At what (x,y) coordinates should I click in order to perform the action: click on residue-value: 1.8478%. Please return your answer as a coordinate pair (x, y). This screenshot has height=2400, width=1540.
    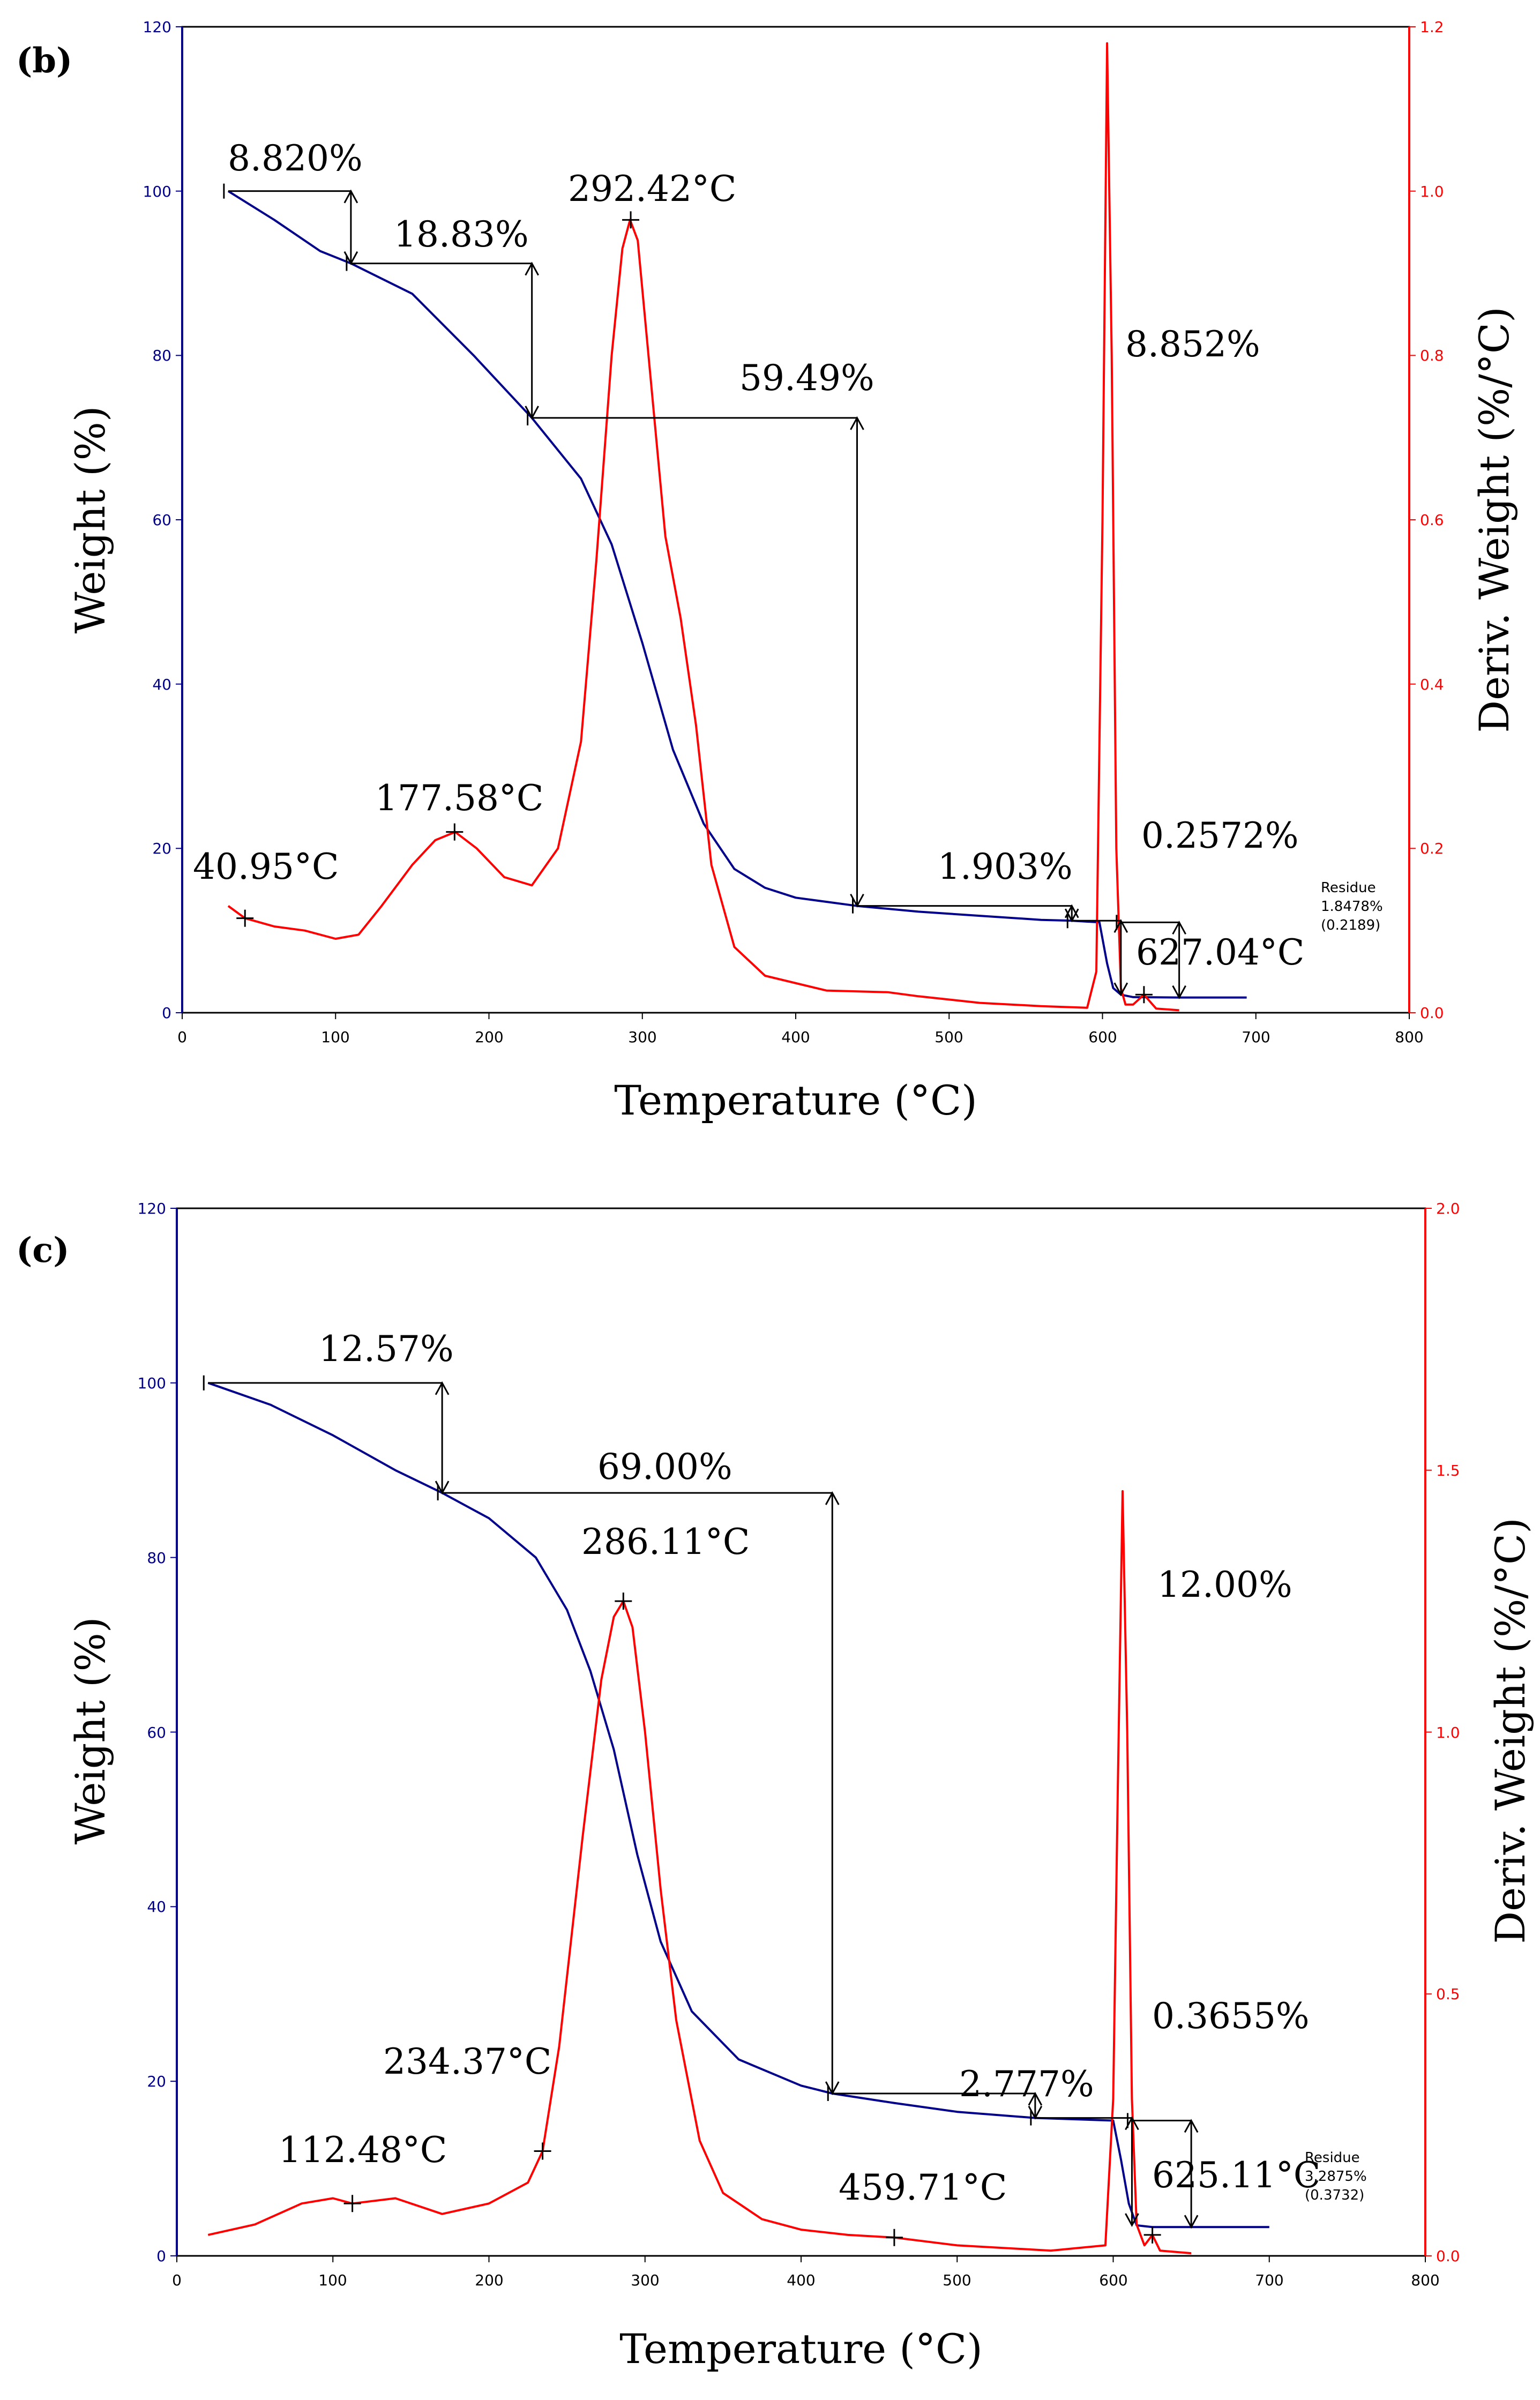
    Looking at the image, I should click on (1352, 907).